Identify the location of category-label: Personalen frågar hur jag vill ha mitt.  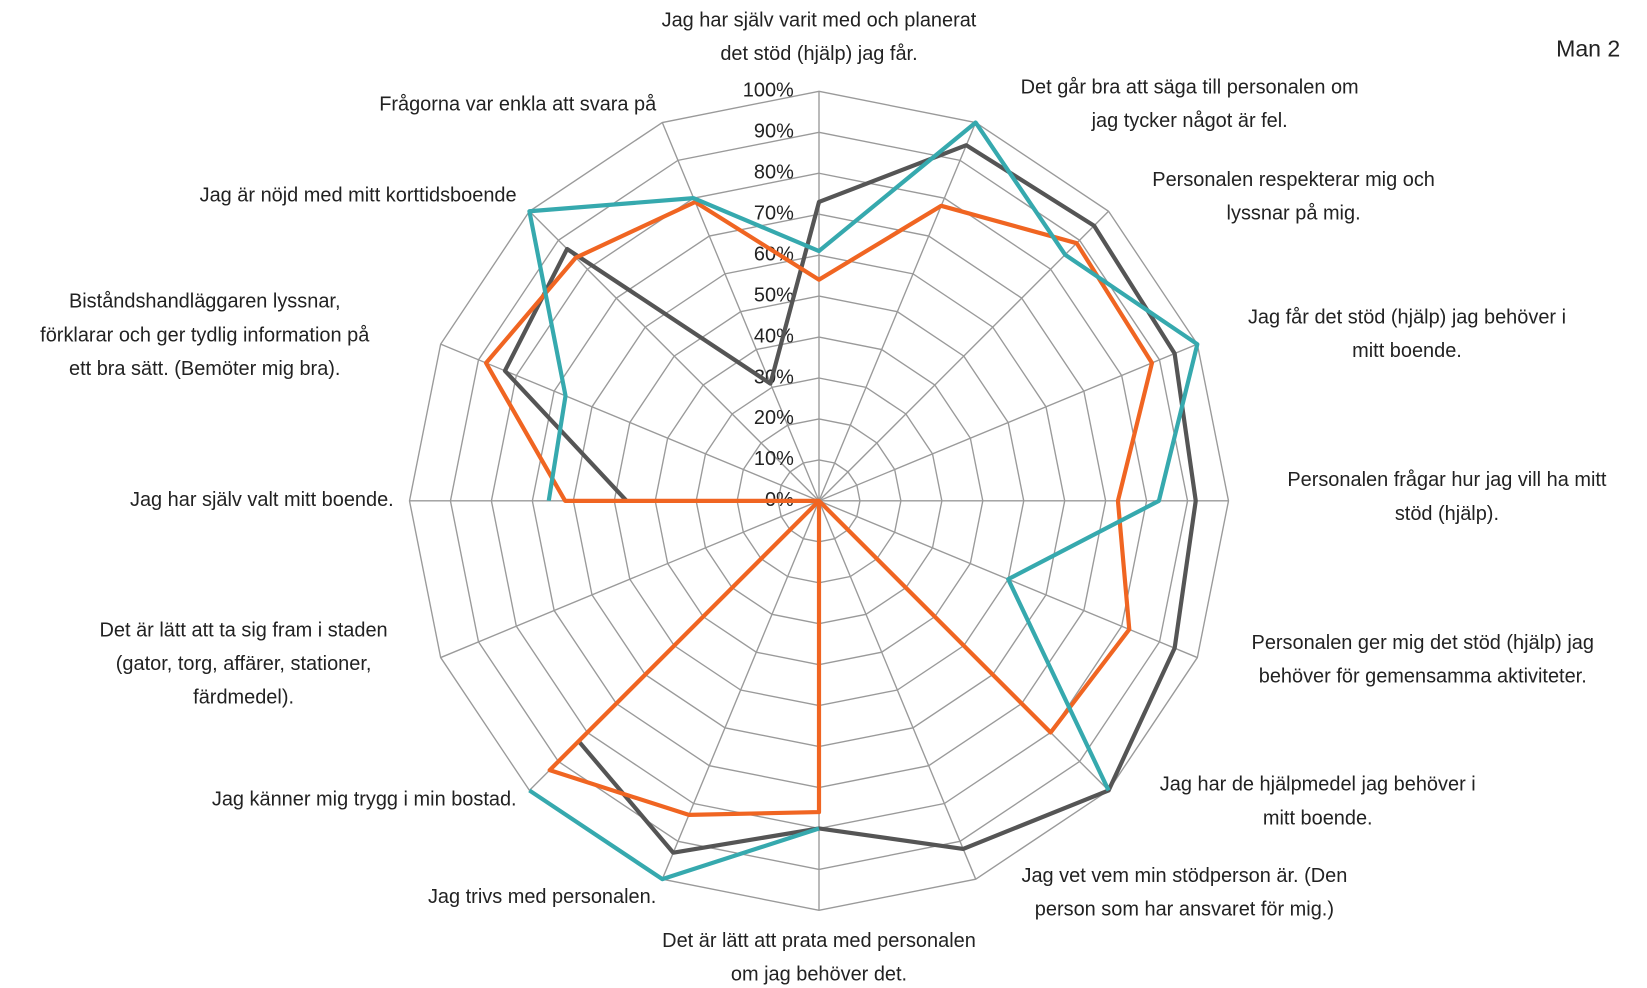
(1447, 480).